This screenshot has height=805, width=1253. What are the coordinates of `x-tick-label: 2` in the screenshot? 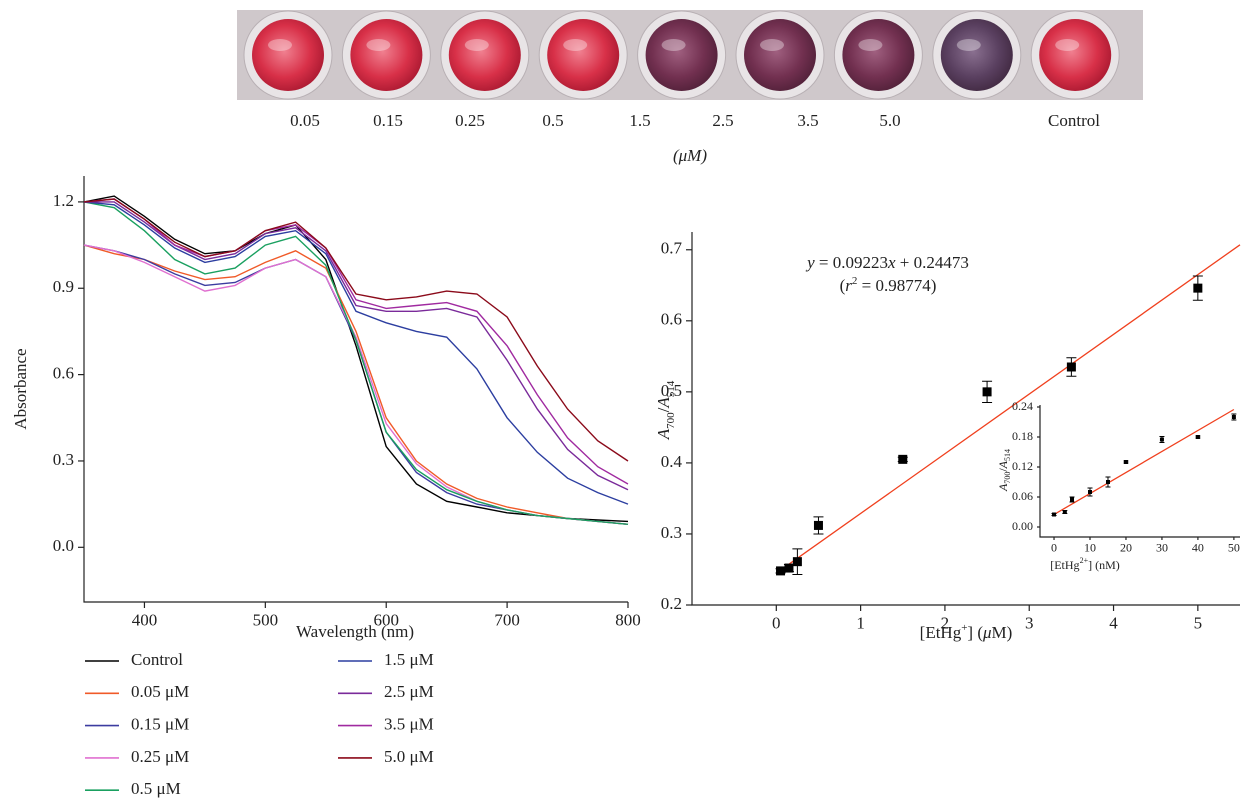 It's located at (945, 623).